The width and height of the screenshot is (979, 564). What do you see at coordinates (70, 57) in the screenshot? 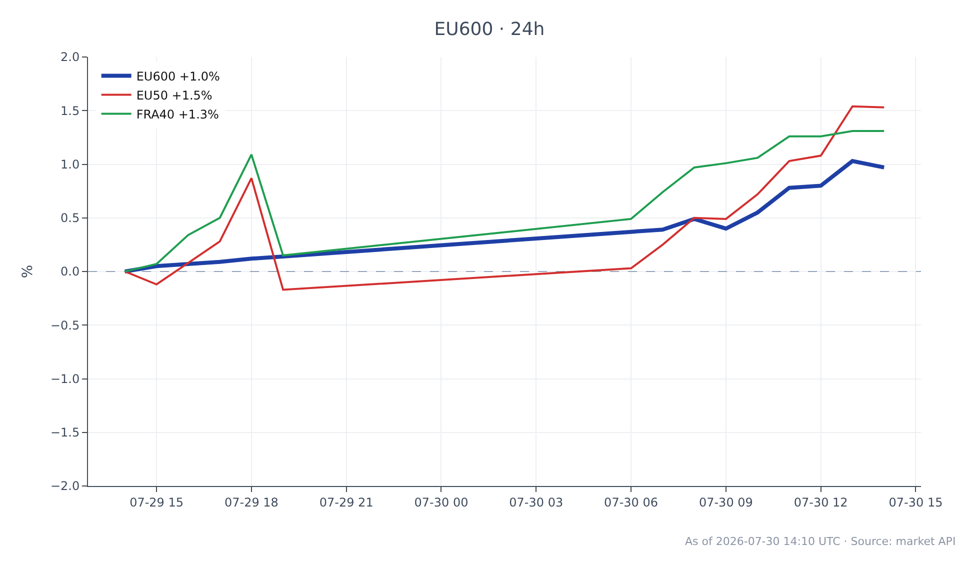
I see `y-tick-label: 2.0` at bounding box center [70, 57].